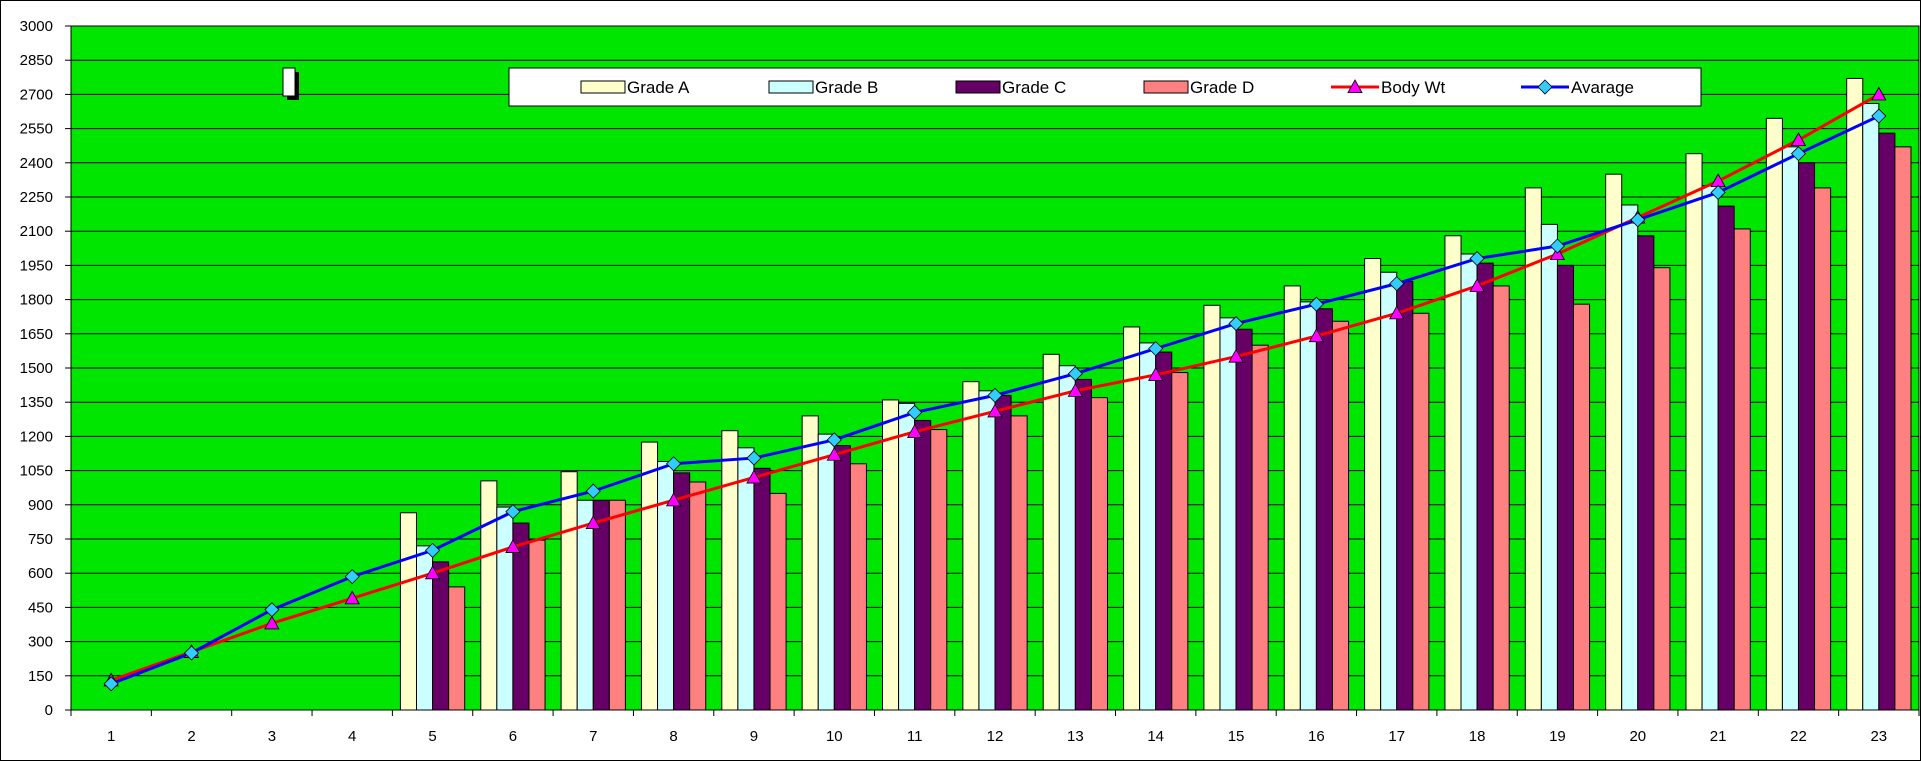 The height and width of the screenshot is (762, 1921). I want to click on y-tick-label: 1650, so click(36, 334).